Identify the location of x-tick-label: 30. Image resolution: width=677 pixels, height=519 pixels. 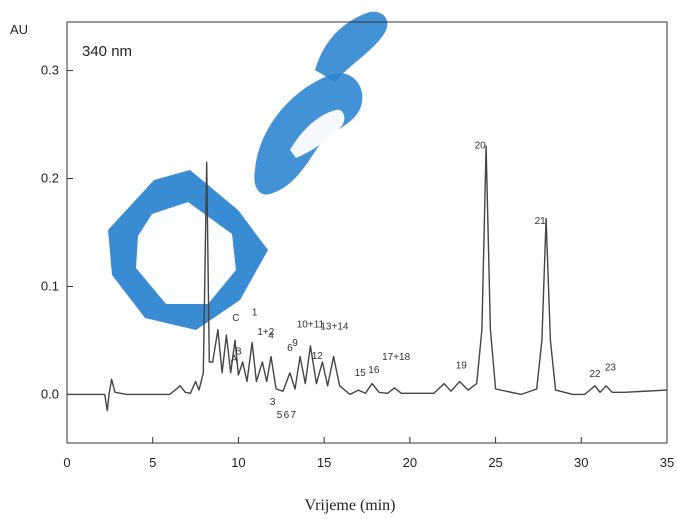
(581, 462).